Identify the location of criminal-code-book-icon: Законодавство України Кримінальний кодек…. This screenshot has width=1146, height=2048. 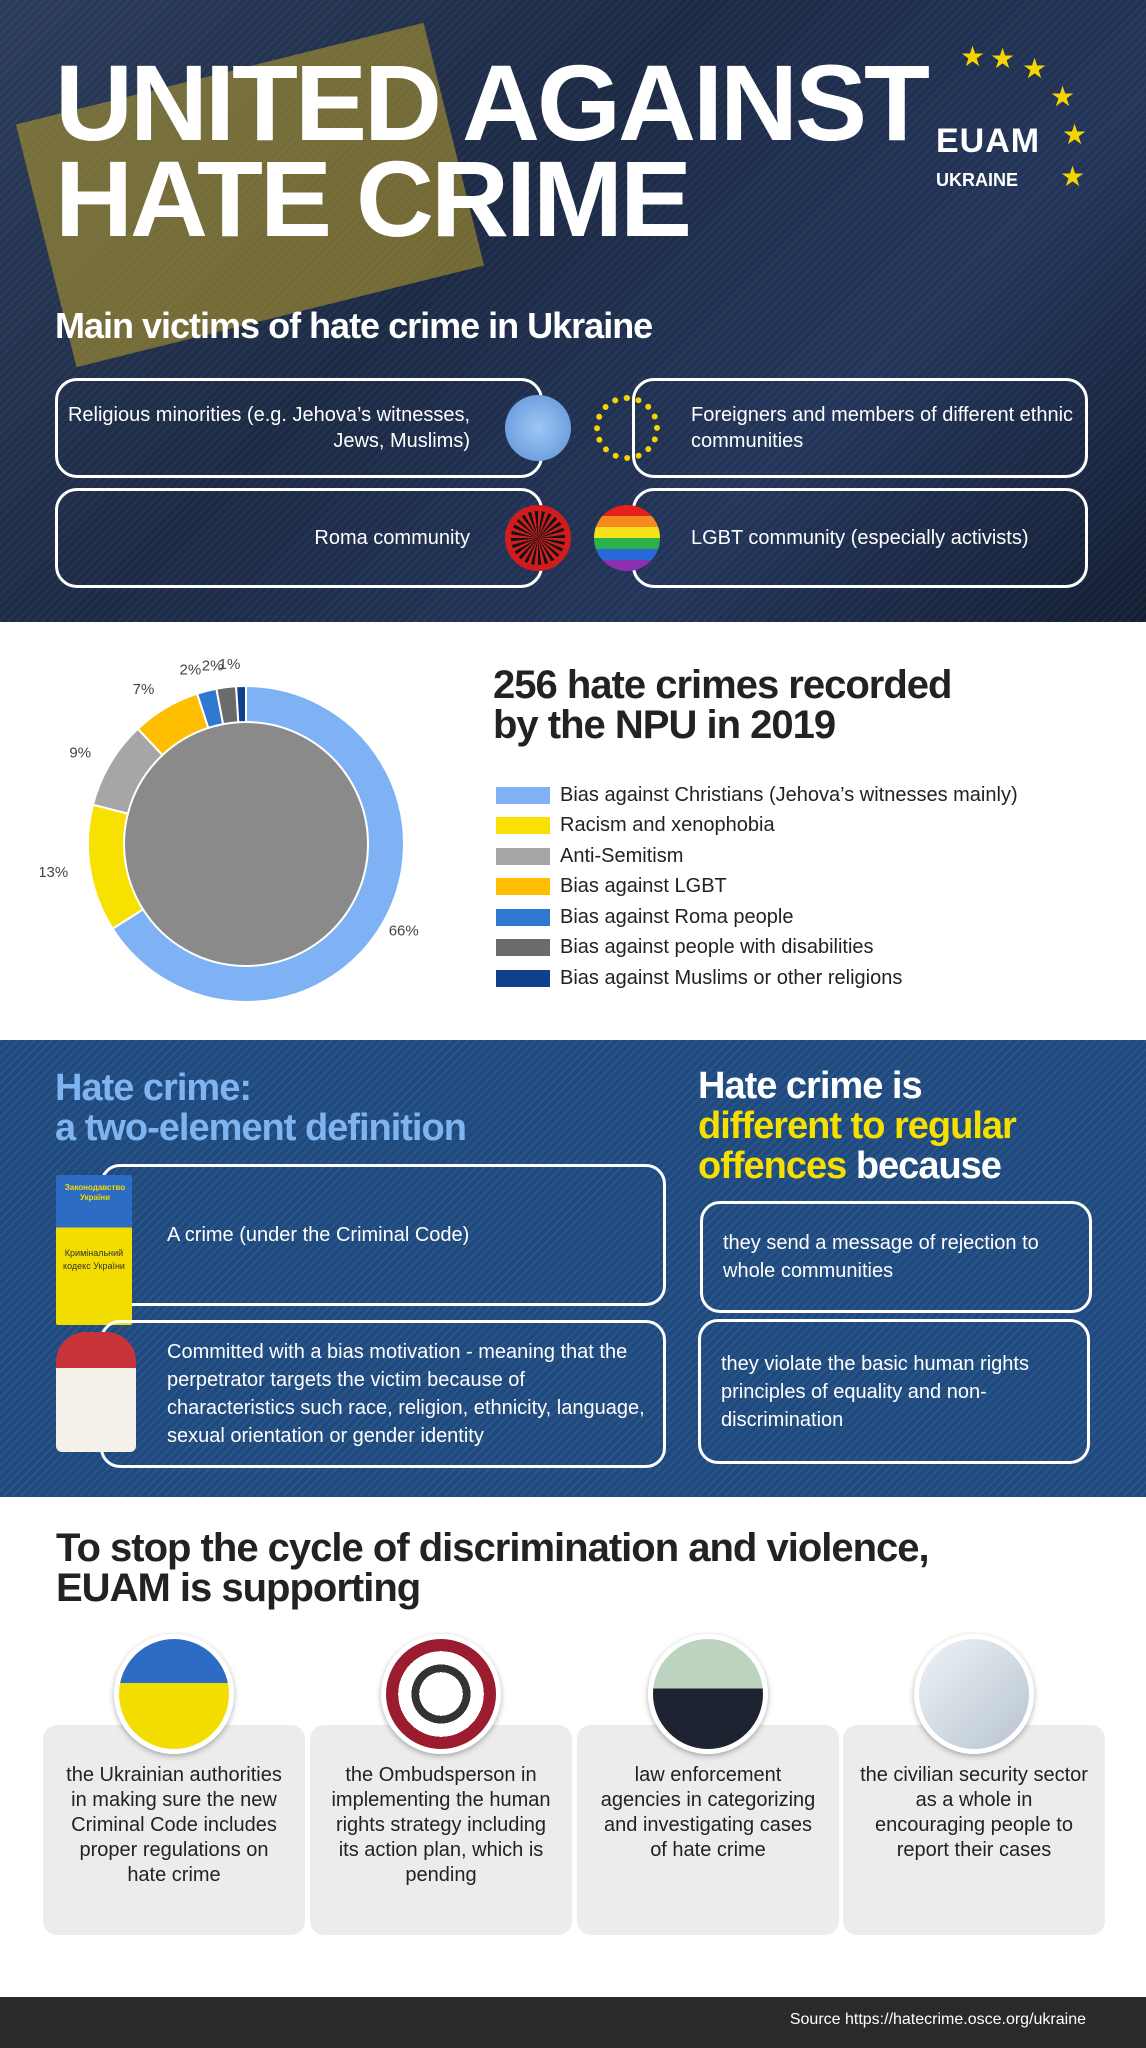
(94, 1250).